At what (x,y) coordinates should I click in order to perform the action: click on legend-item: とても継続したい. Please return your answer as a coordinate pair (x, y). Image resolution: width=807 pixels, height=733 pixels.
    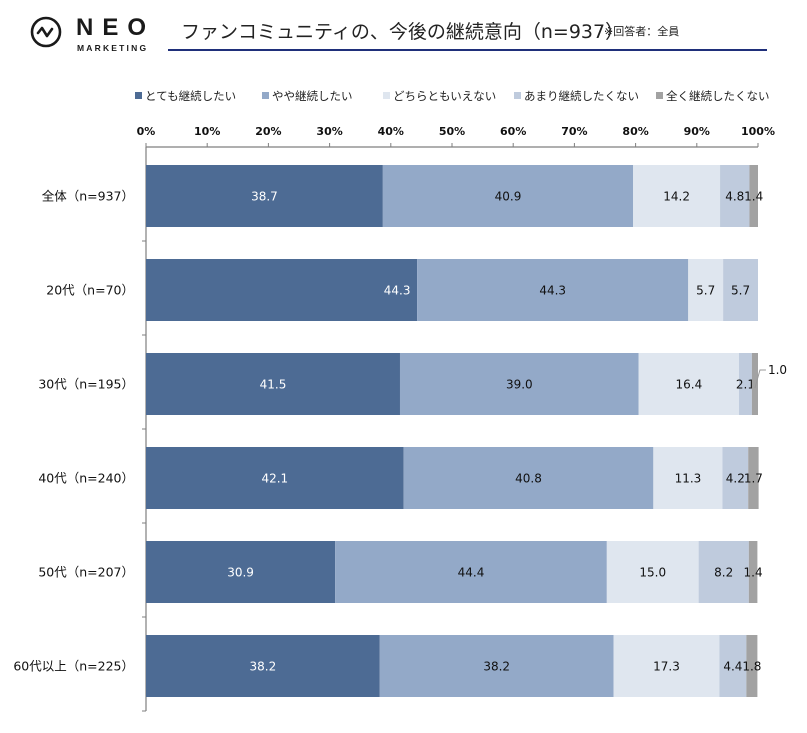
    Looking at the image, I should click on (185, 96).